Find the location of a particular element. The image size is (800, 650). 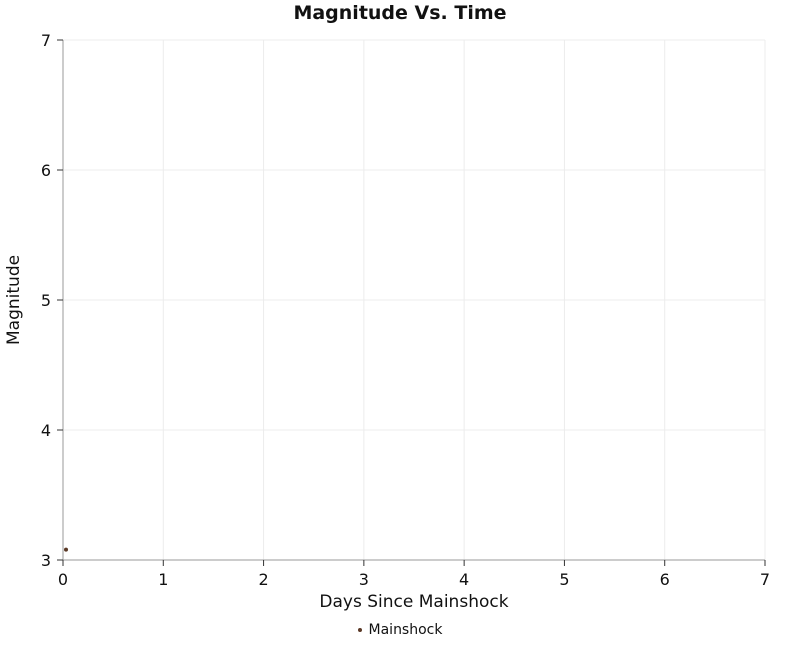

y-axis-label: Magnitude is located at coordinates (14, 300).